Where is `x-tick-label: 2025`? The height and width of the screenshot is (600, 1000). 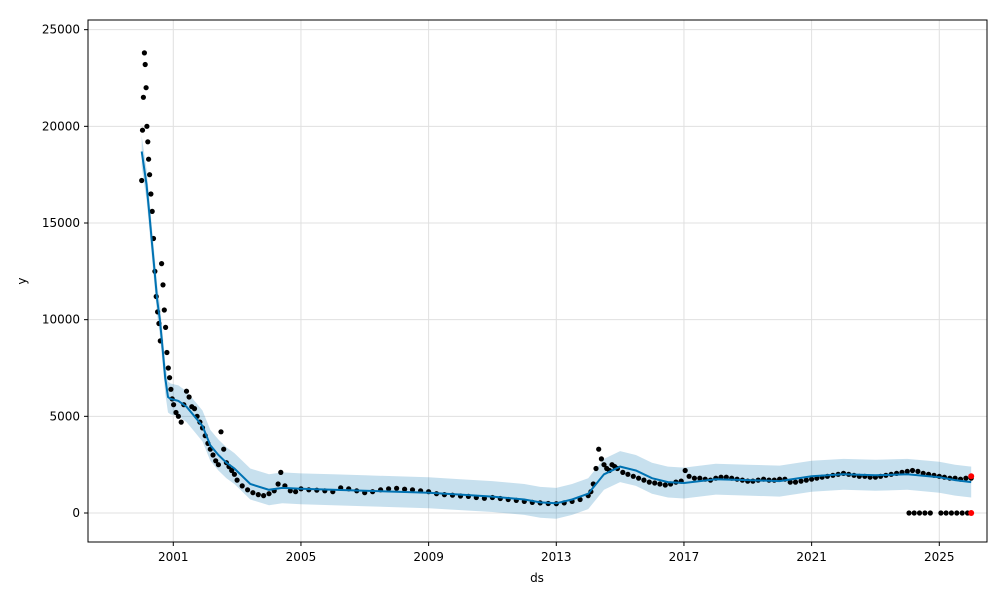
x-tick-label: 2025 is located at coordinates (939, 557).